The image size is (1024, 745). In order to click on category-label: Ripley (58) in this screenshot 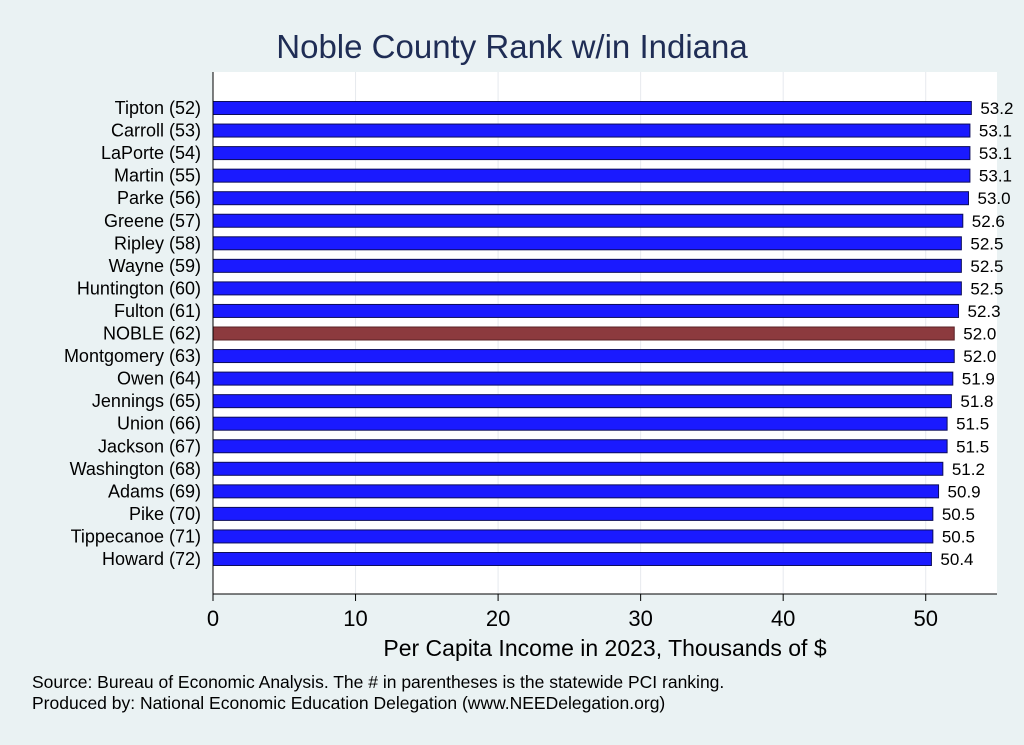, I will do `click(157, 243)`.